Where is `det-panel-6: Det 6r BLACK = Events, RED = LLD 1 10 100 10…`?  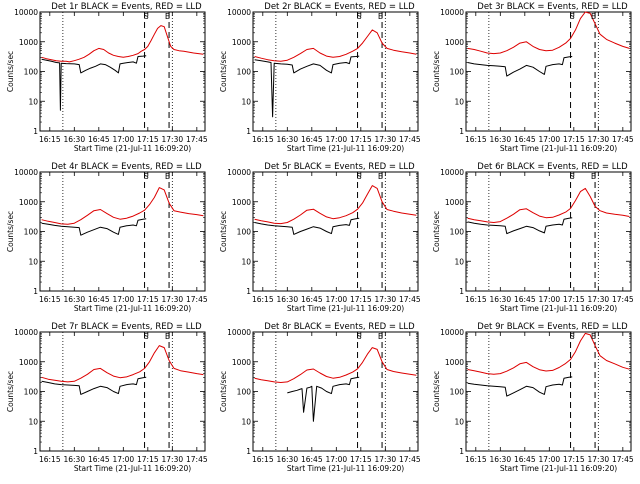
det-panel-6: Det 6r BLACK = Events, RED = LLD 1 10 100 10… is located at coordinates (532, 240).